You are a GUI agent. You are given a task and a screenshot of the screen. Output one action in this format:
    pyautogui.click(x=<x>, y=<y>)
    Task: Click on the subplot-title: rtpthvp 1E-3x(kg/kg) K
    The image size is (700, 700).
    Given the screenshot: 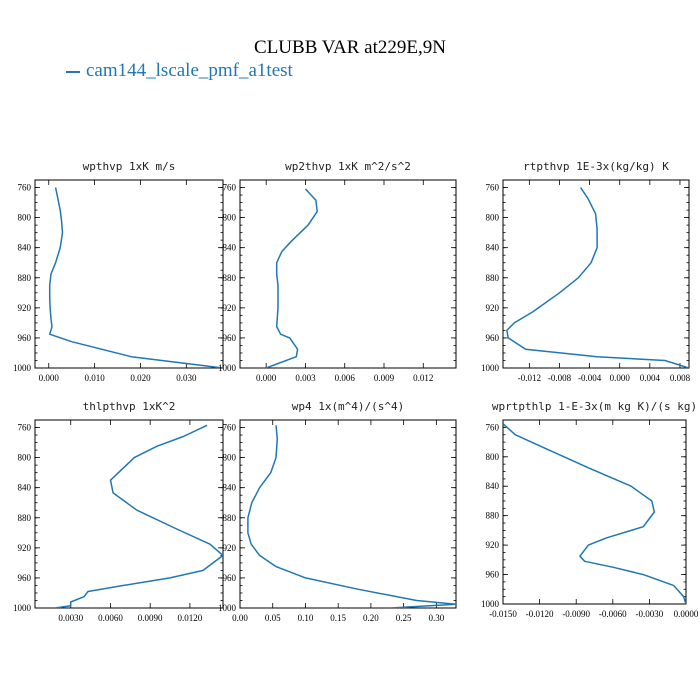 What is the action you would take?
    pyautogui.click(x=596, y=166)
    